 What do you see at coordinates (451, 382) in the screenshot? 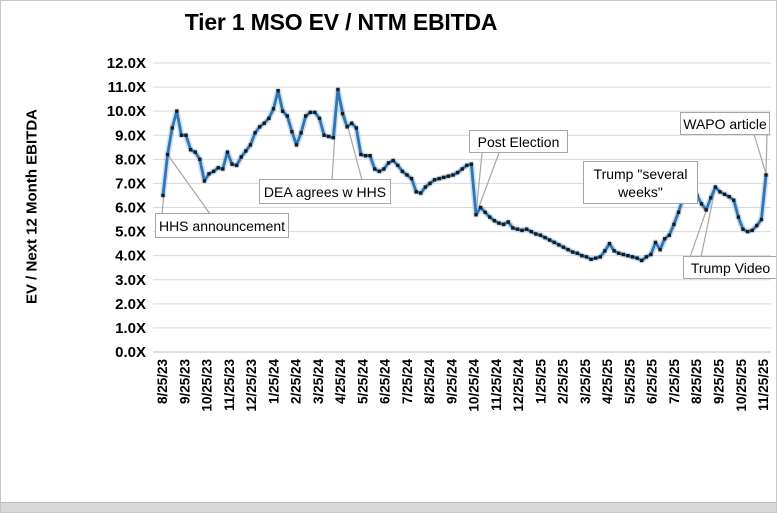
I see `svg-text: 9/25/24` at bounding box center [451, 382].